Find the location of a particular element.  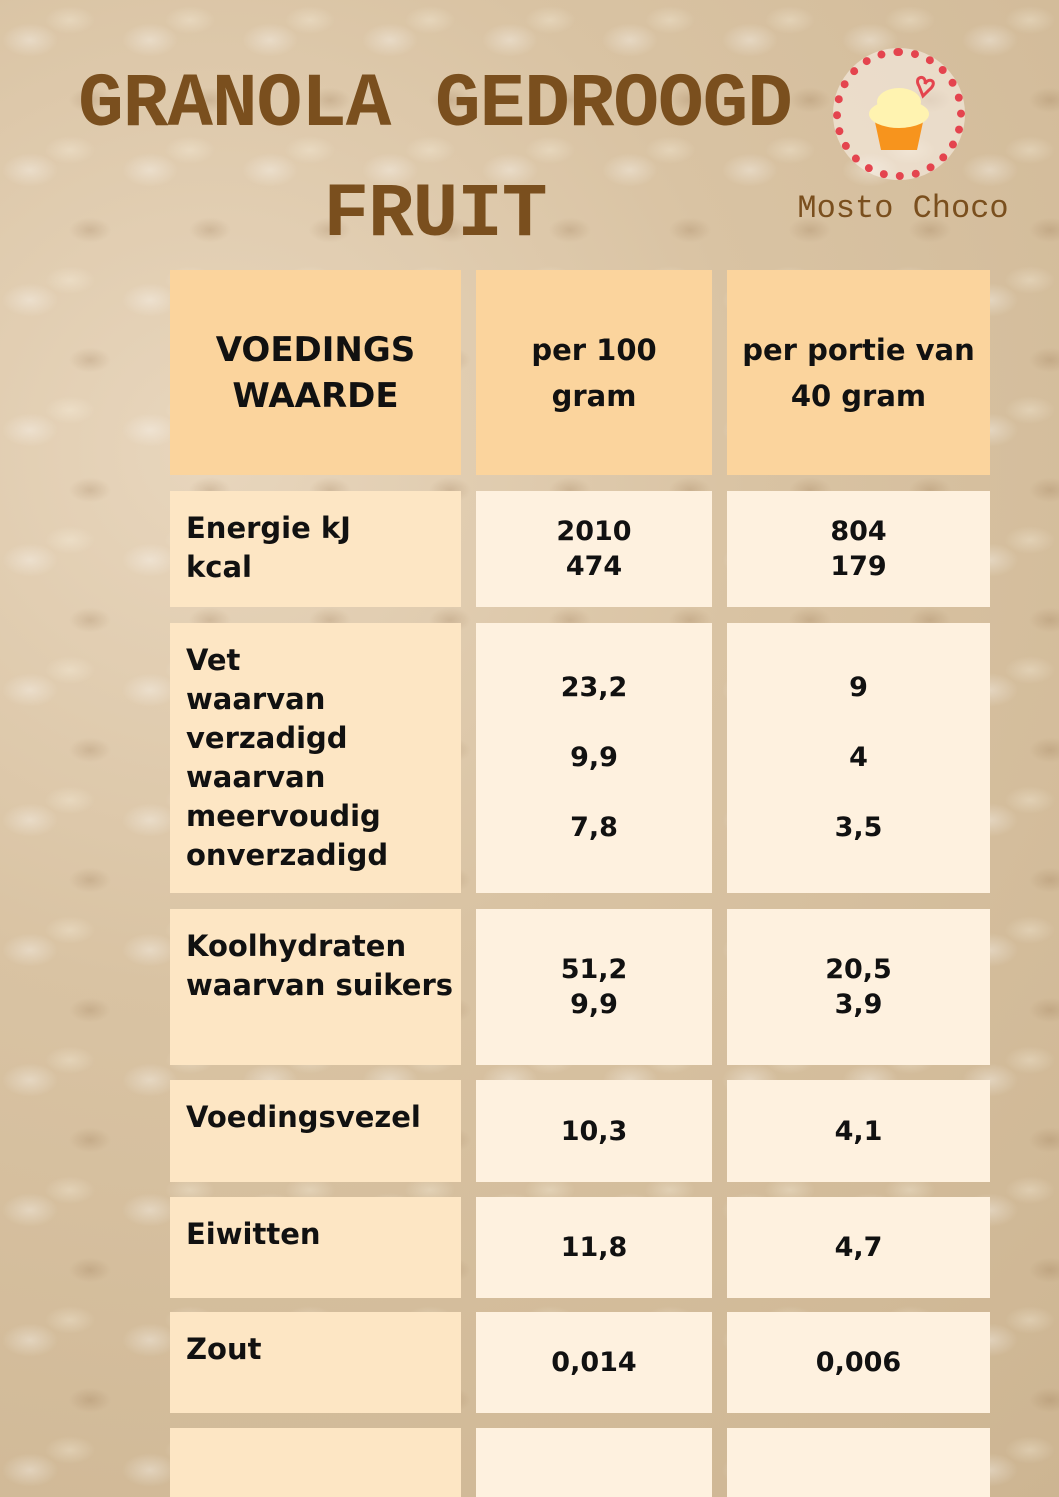

cell-text: meervoudig is located at coordinates (283, 816).